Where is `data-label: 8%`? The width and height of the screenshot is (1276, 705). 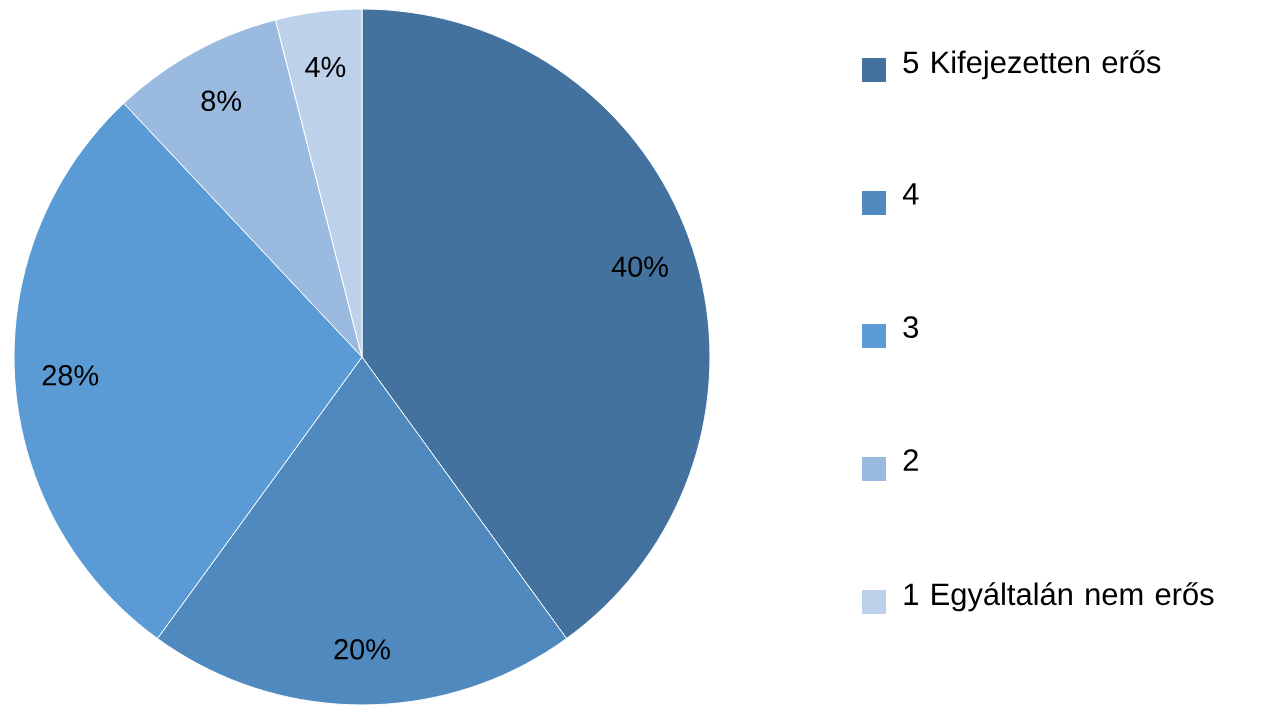 data-label: 8% is located at coordinates (221, 101).